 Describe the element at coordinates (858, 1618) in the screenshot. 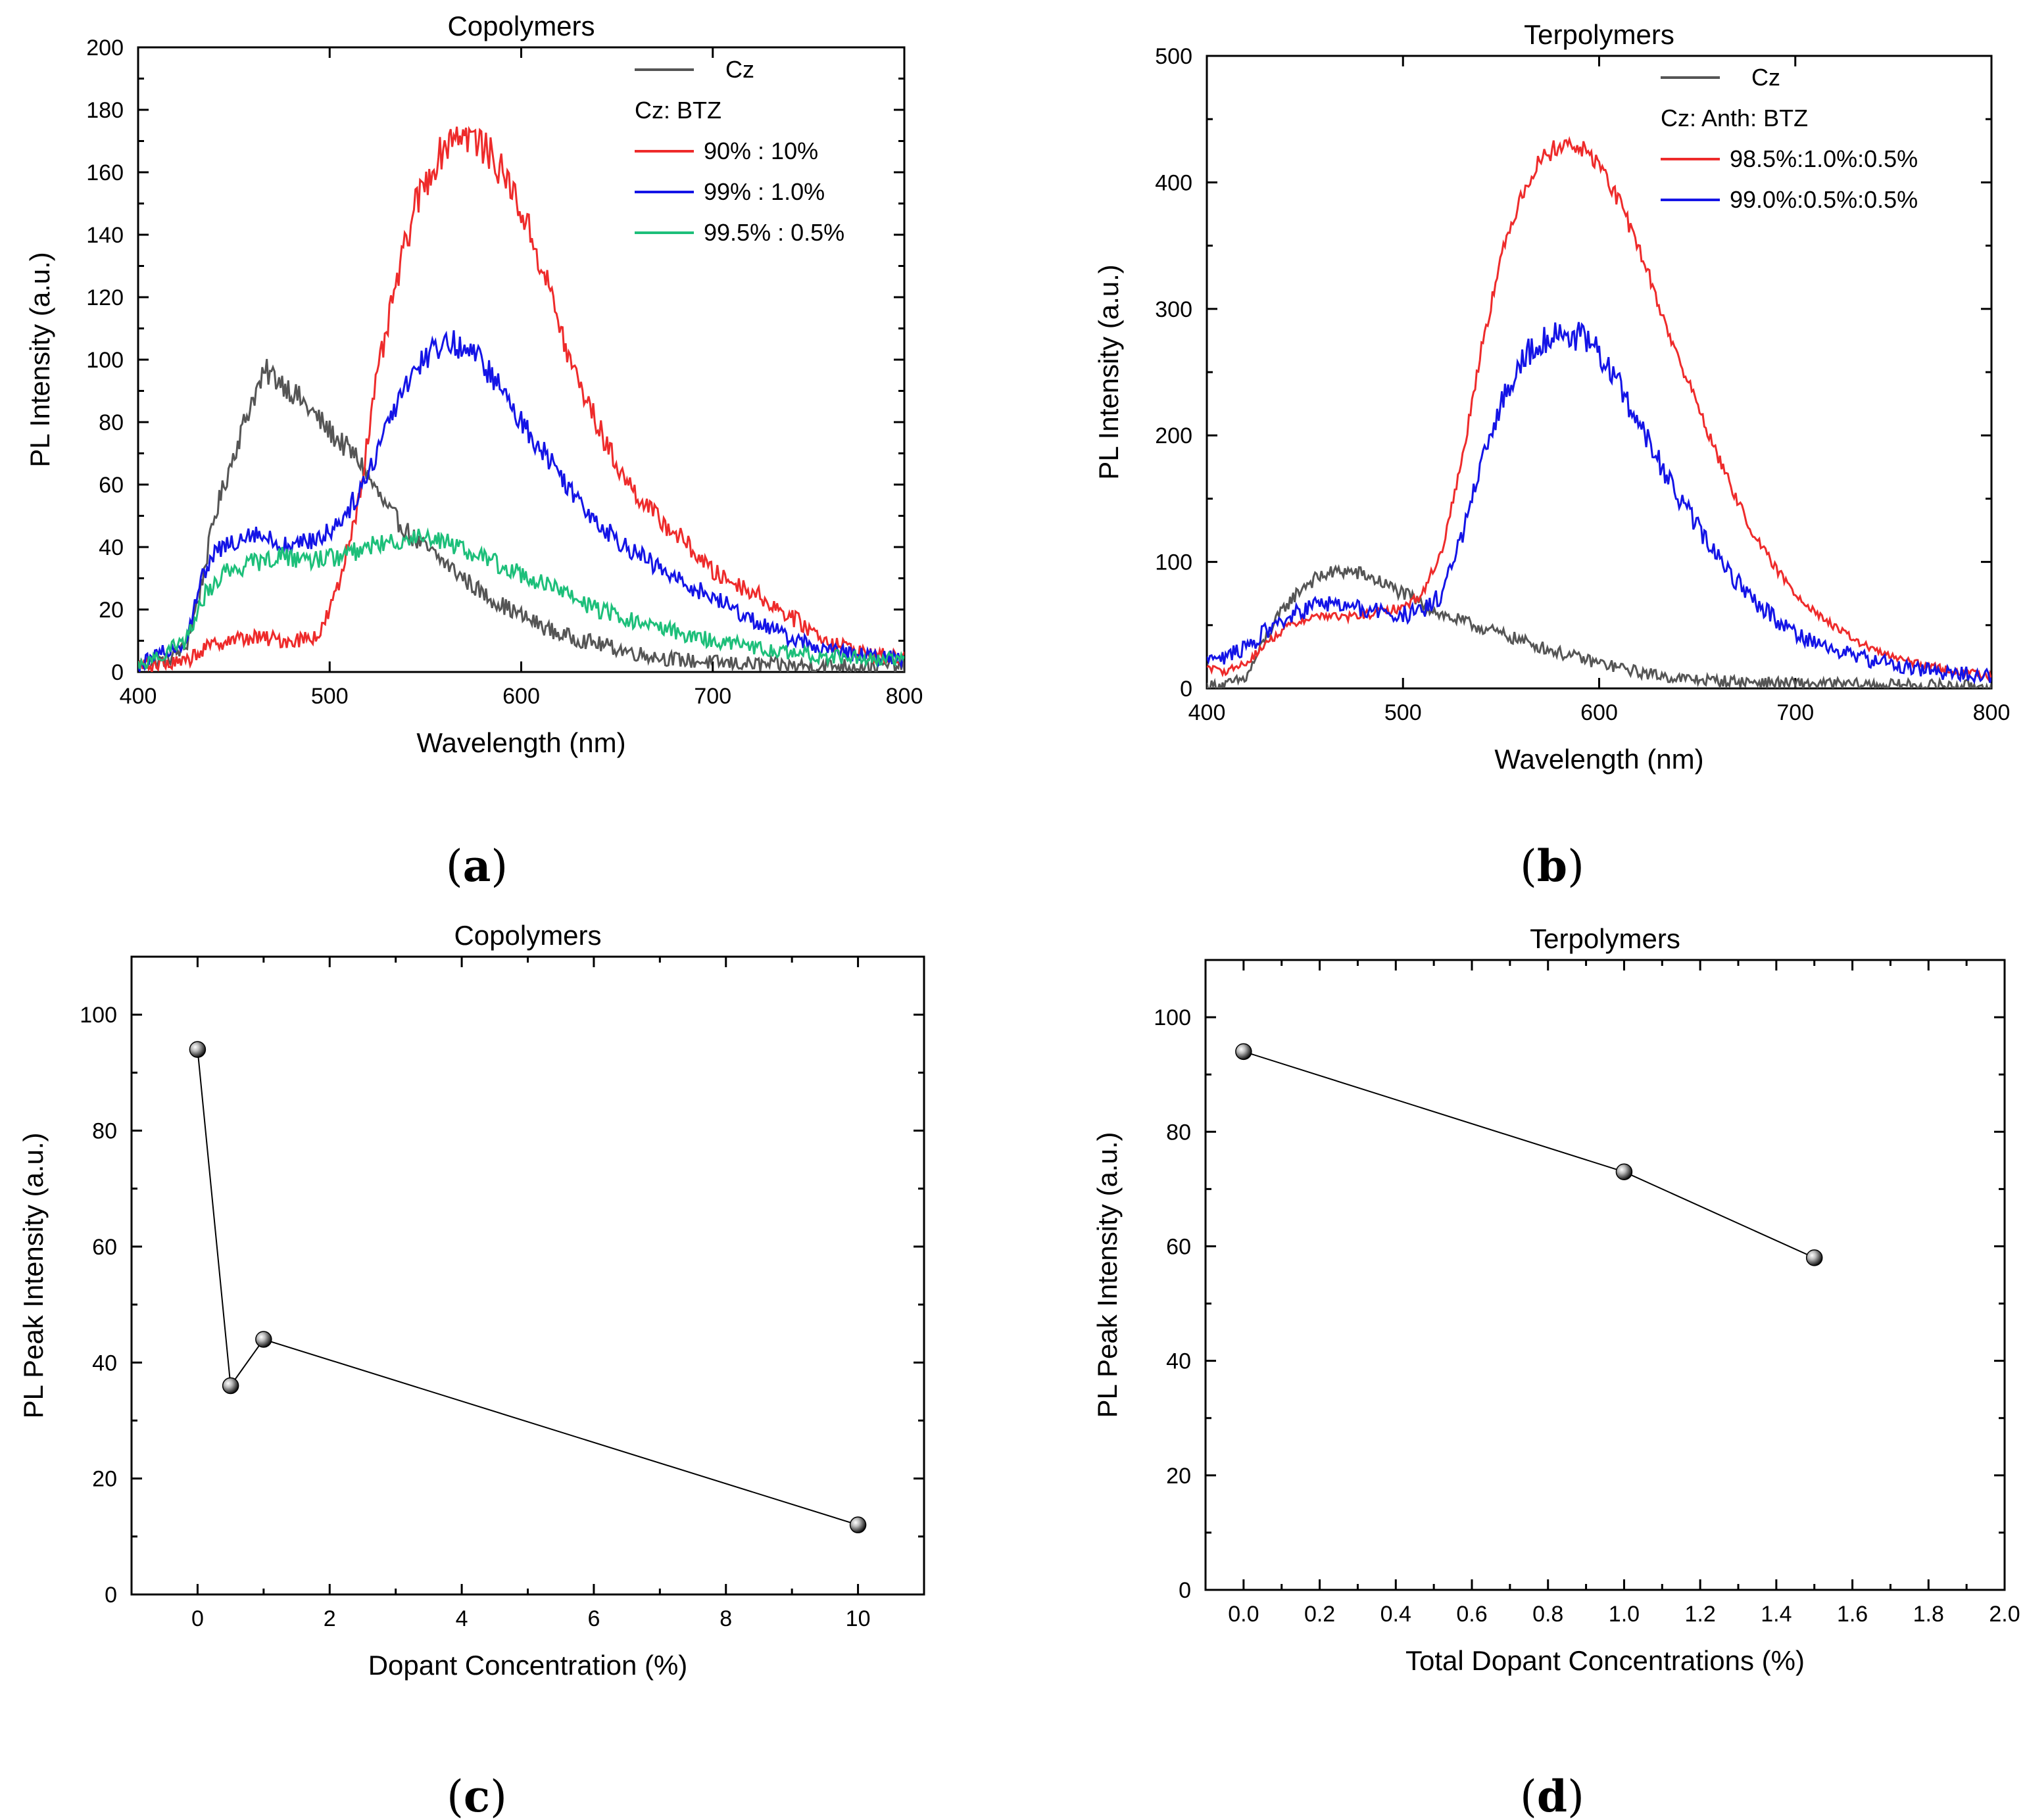

I see `x-tick-label: 10` at that location.